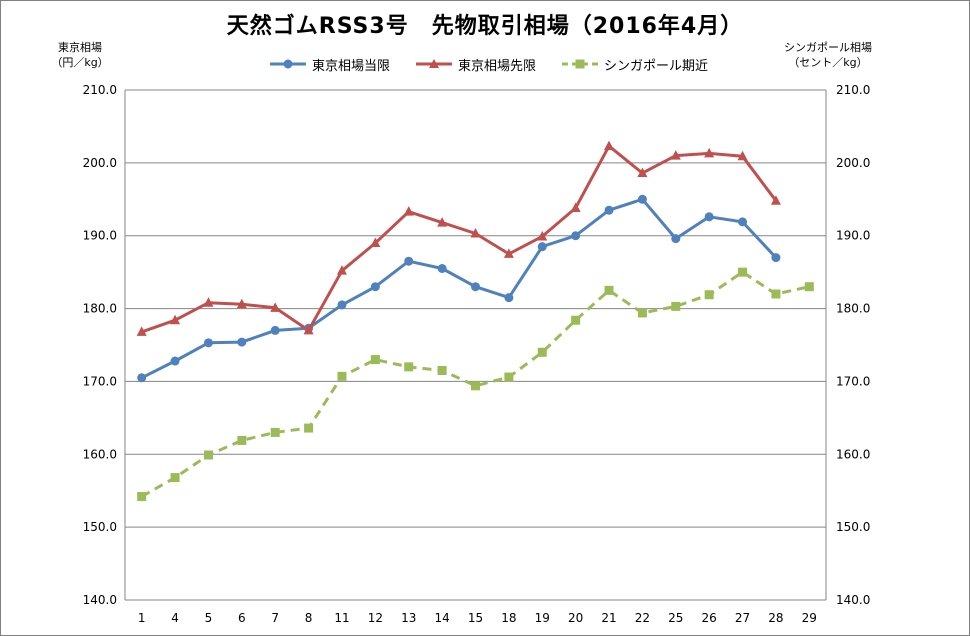 This screenshot has height=636, width=970. I want to click on x-tick-label: 4, so click(175, 618).